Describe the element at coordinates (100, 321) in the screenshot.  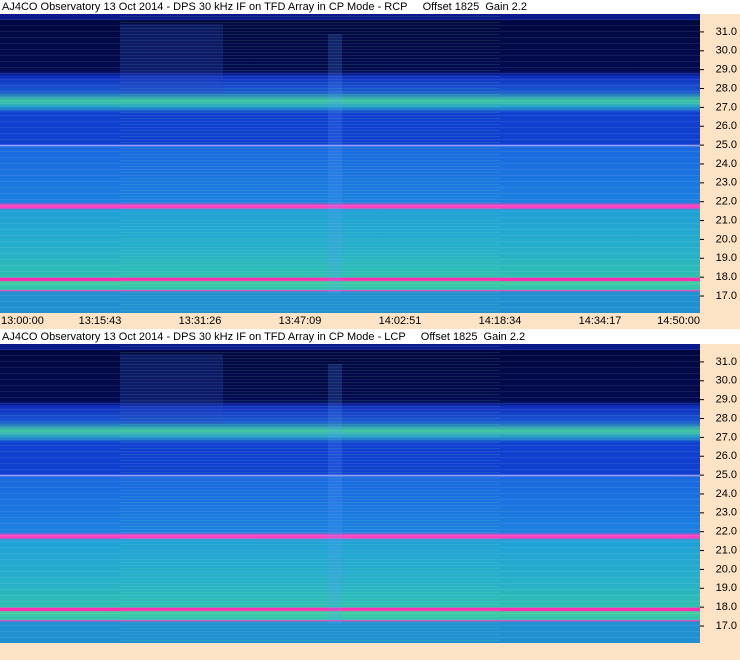
I see `x-tick-label: 13:15:43` at that location.